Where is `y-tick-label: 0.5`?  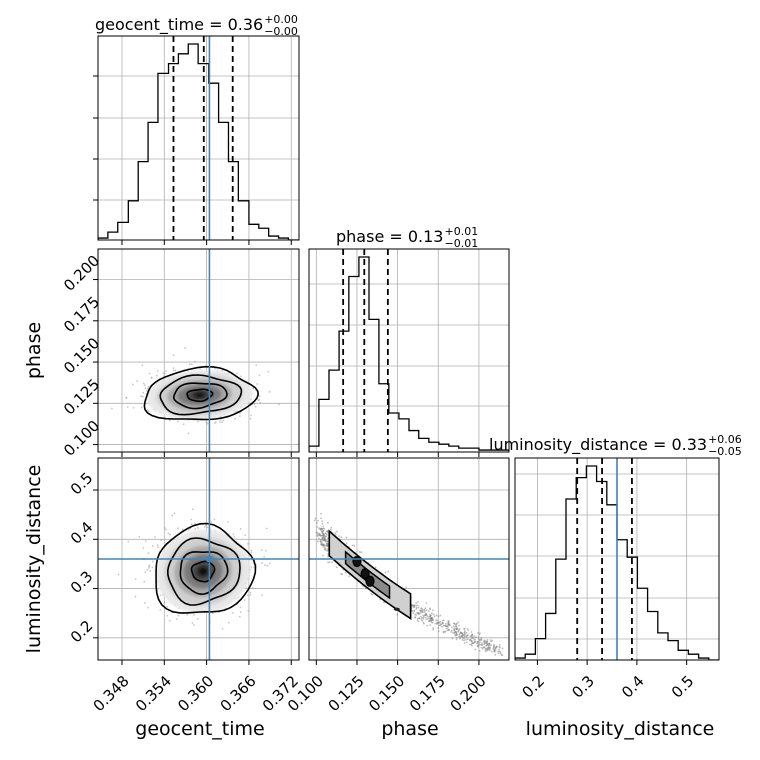 y-tick-label: 0.5 is located at coordinates (82, 484).